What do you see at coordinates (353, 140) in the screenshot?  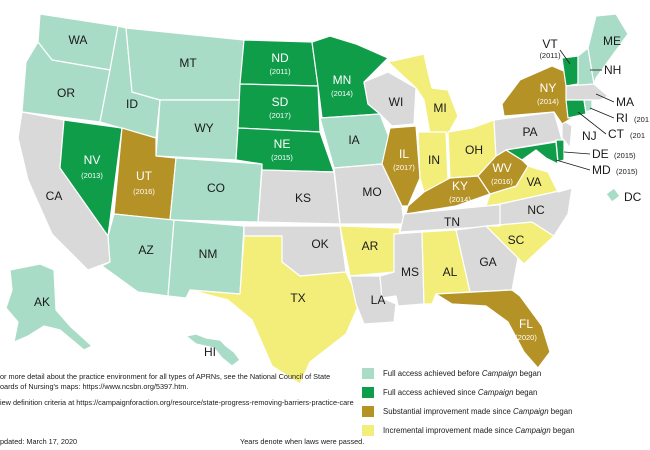 I see `label-ia: IA` at bounding box center [353, 140].